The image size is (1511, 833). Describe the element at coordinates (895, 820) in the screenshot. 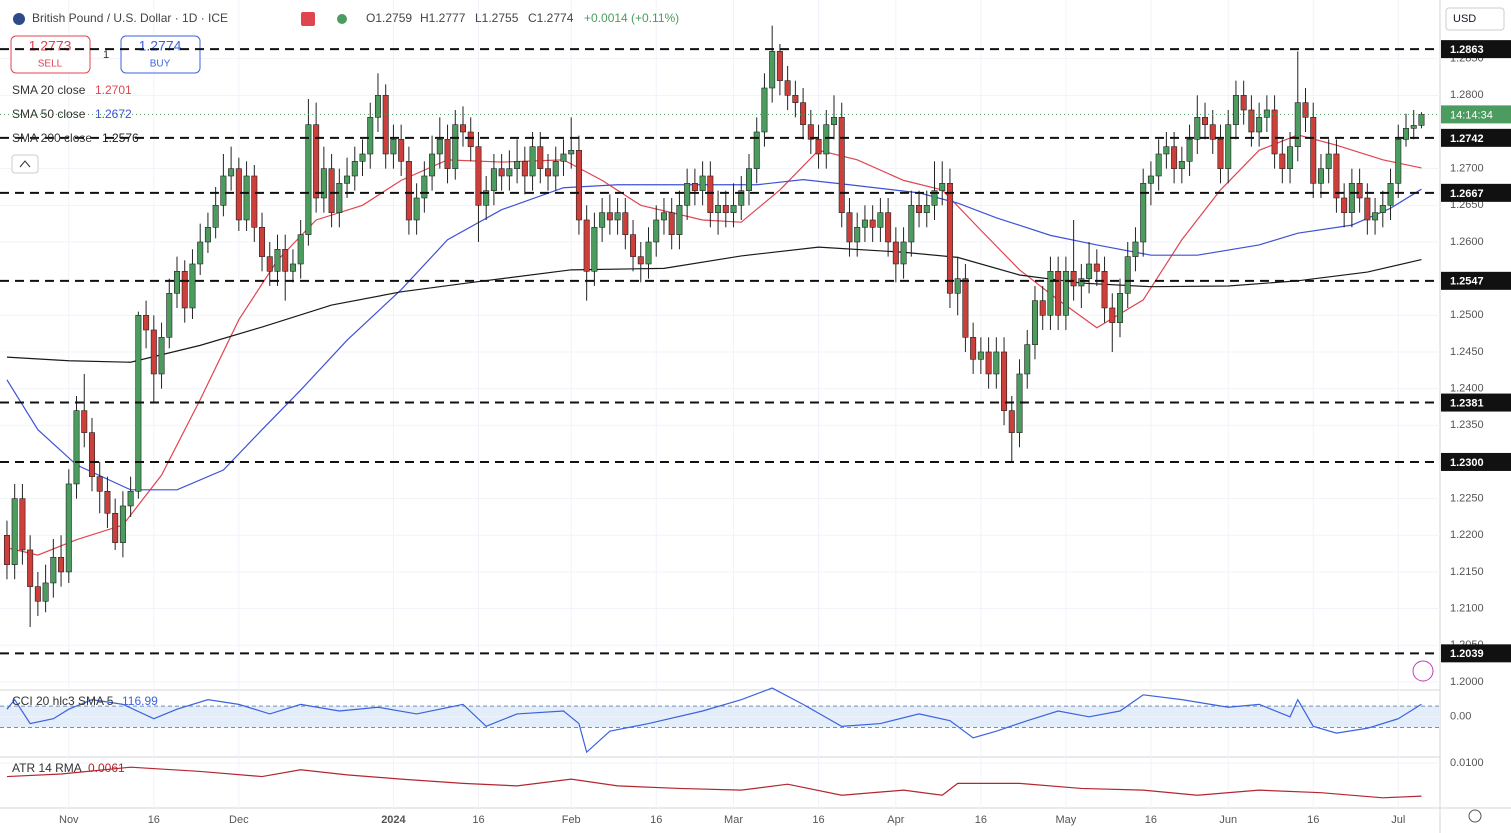

I see `x-tick-label: Apr` at that location.